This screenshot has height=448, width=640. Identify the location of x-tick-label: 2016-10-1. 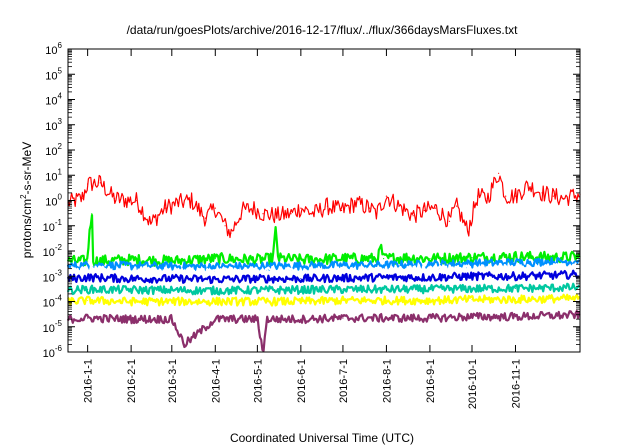
(473, 384).